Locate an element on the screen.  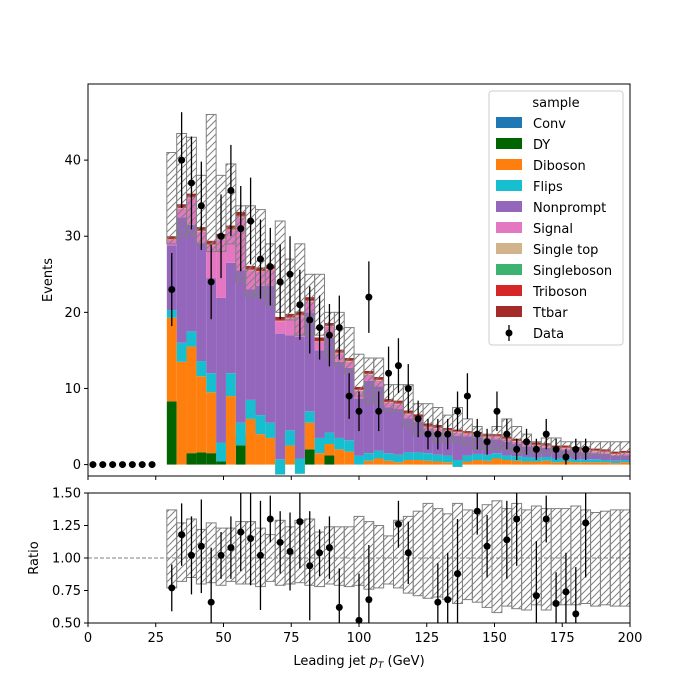
x-axis-title-sub: T is located at coordinates (381, 666).